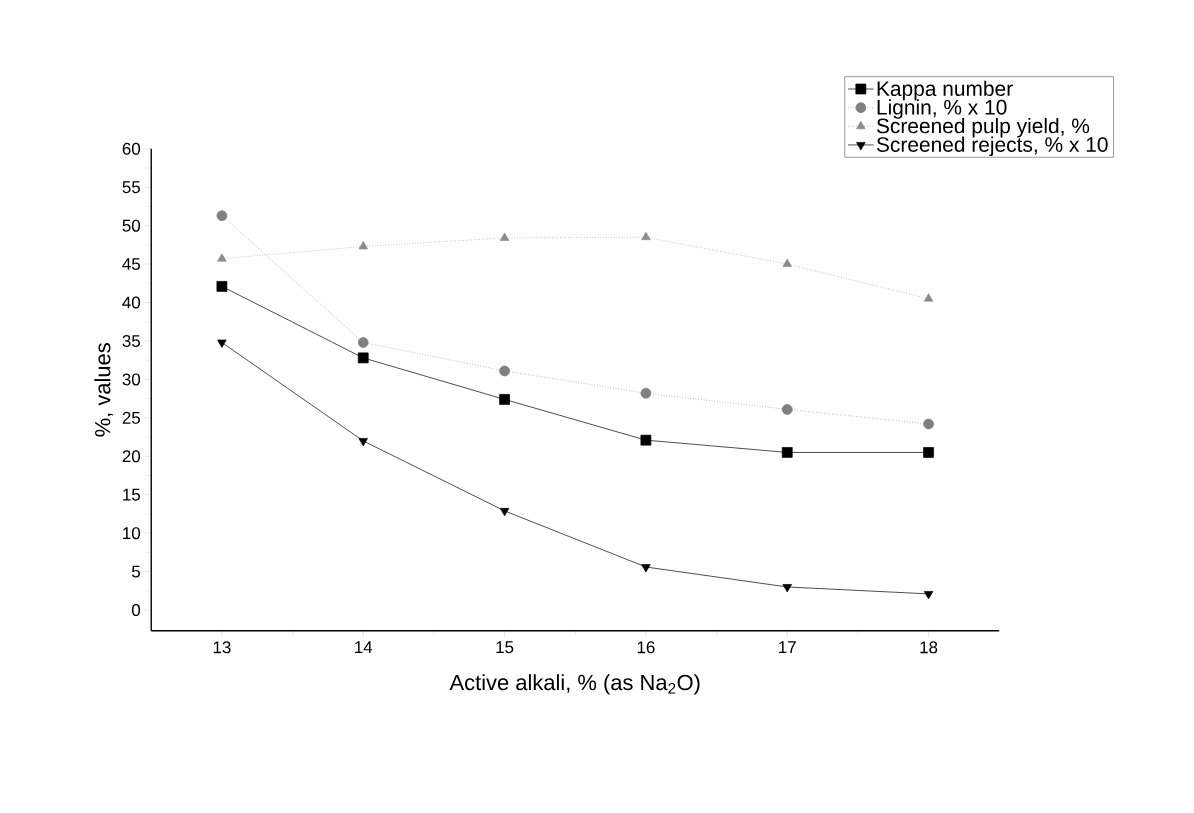  What do you see at coordinates (131, 264) in the screenshot?
I see `y-tick-label: 45` at bounding box center [131, 264].